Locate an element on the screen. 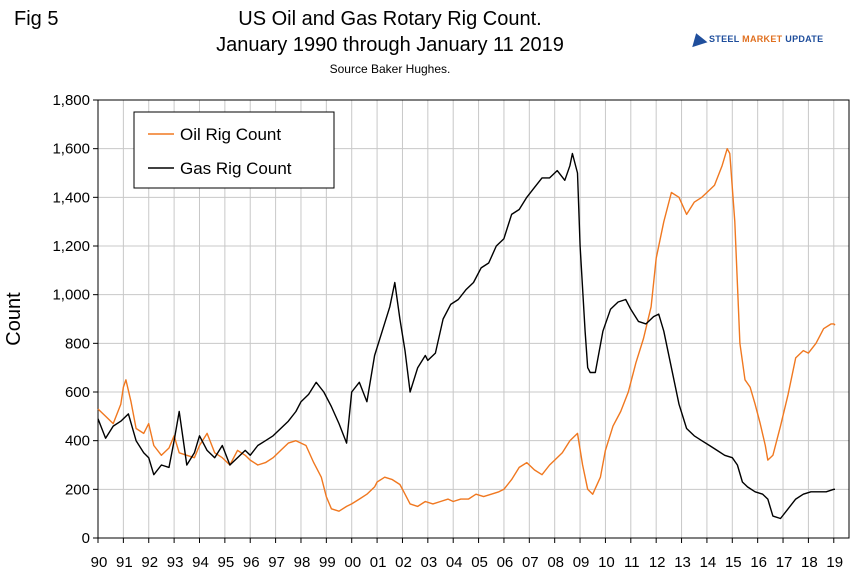 Image resolution: width=859 pixels, height=578 pixels. x-tick-label: 16 is located at coordinates (758, 562).